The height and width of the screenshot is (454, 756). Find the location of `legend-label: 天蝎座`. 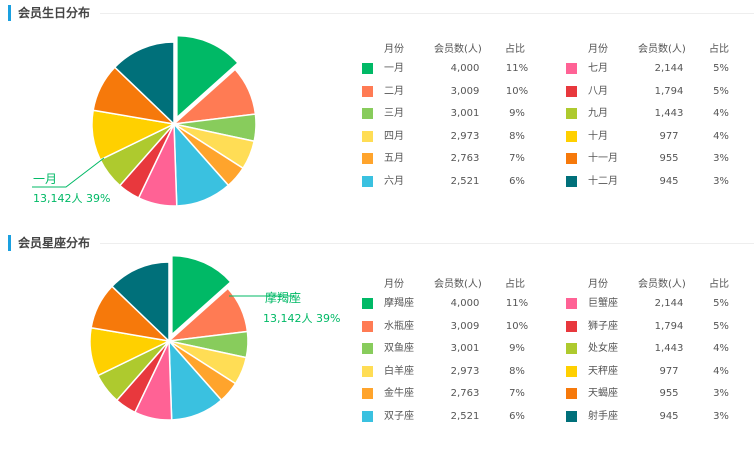

legend-label: 天蝎座 is located at coordinates (603, 393).